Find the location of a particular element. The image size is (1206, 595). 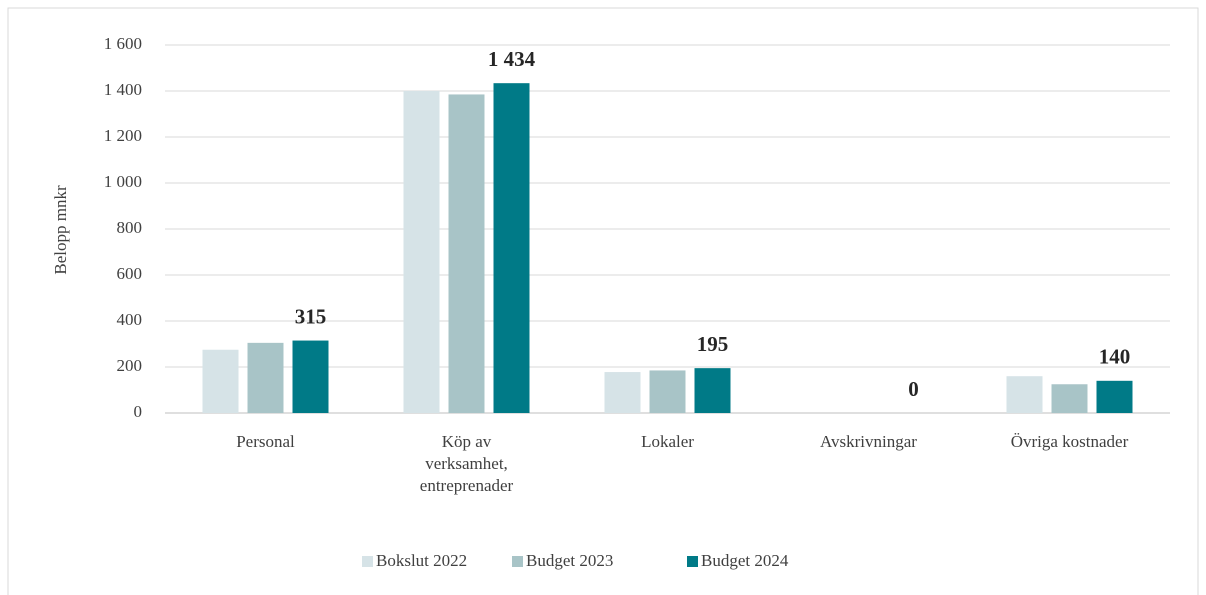

y-tick-label: 800 is located at coordinates (130, 227).